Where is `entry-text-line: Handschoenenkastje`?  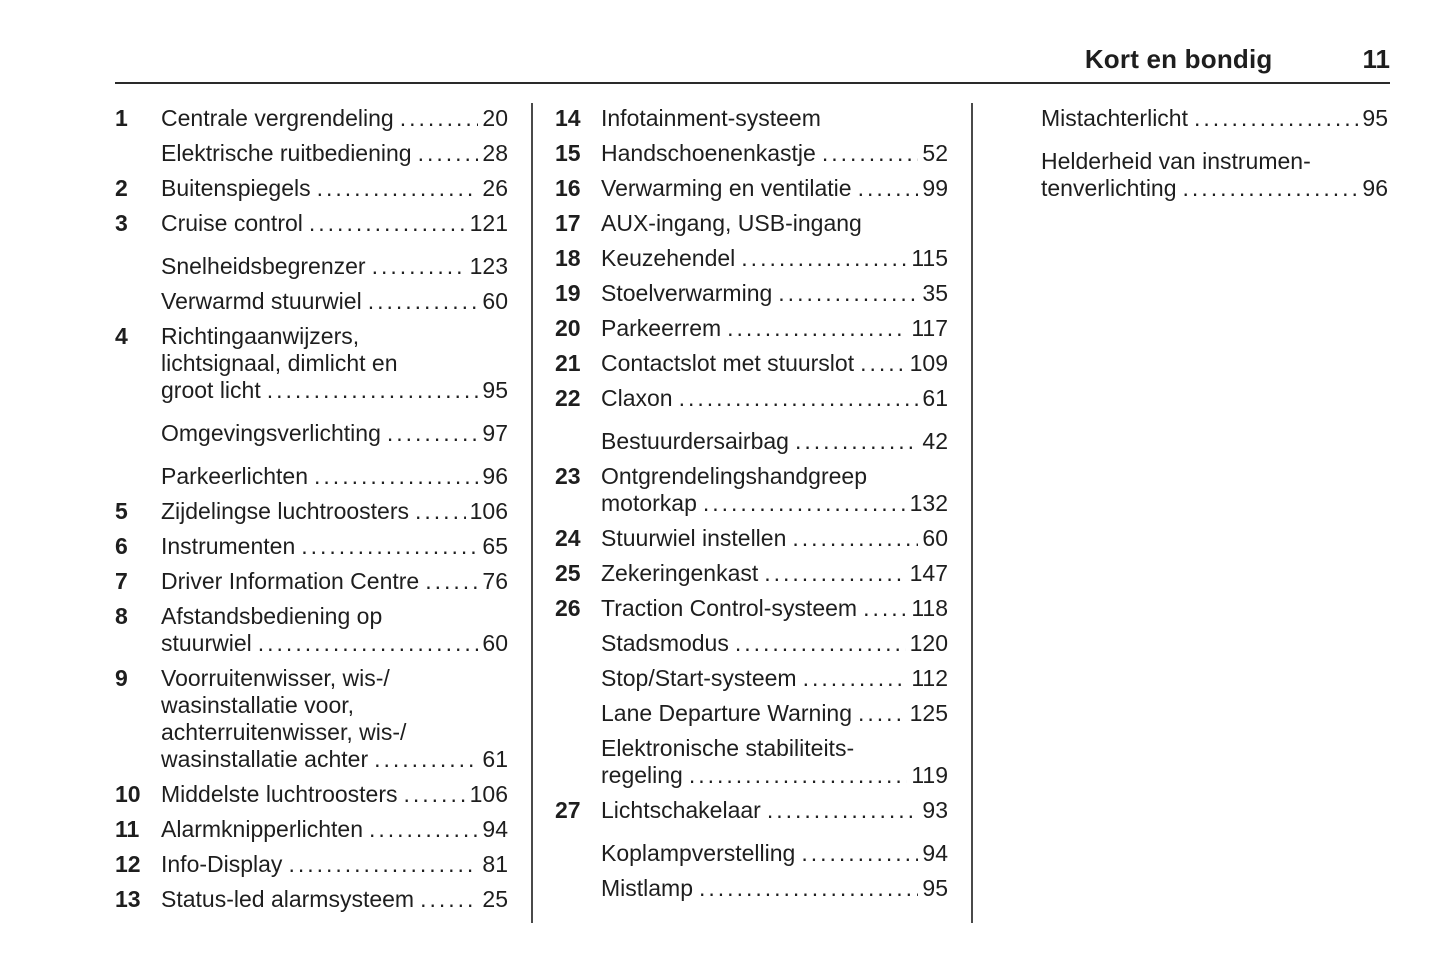 entry-text-line: Handschoenenkastje is located at coordinates (708, 153).